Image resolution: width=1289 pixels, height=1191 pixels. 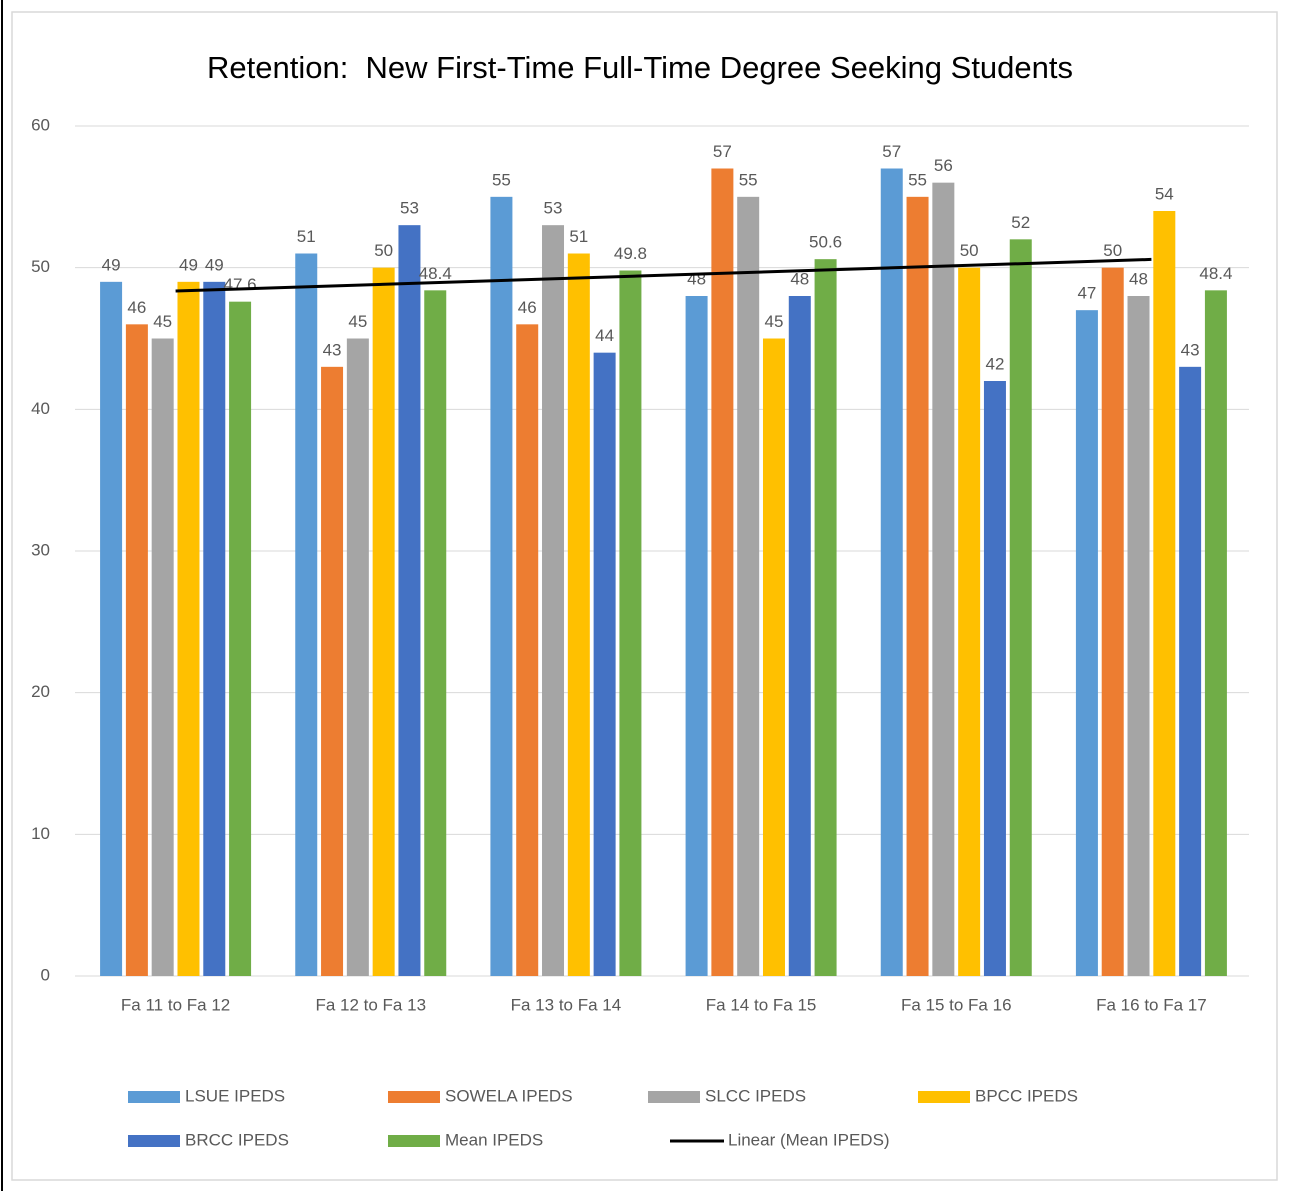 I want to click on y-tick-label: 20, so click(x=40, y=691).